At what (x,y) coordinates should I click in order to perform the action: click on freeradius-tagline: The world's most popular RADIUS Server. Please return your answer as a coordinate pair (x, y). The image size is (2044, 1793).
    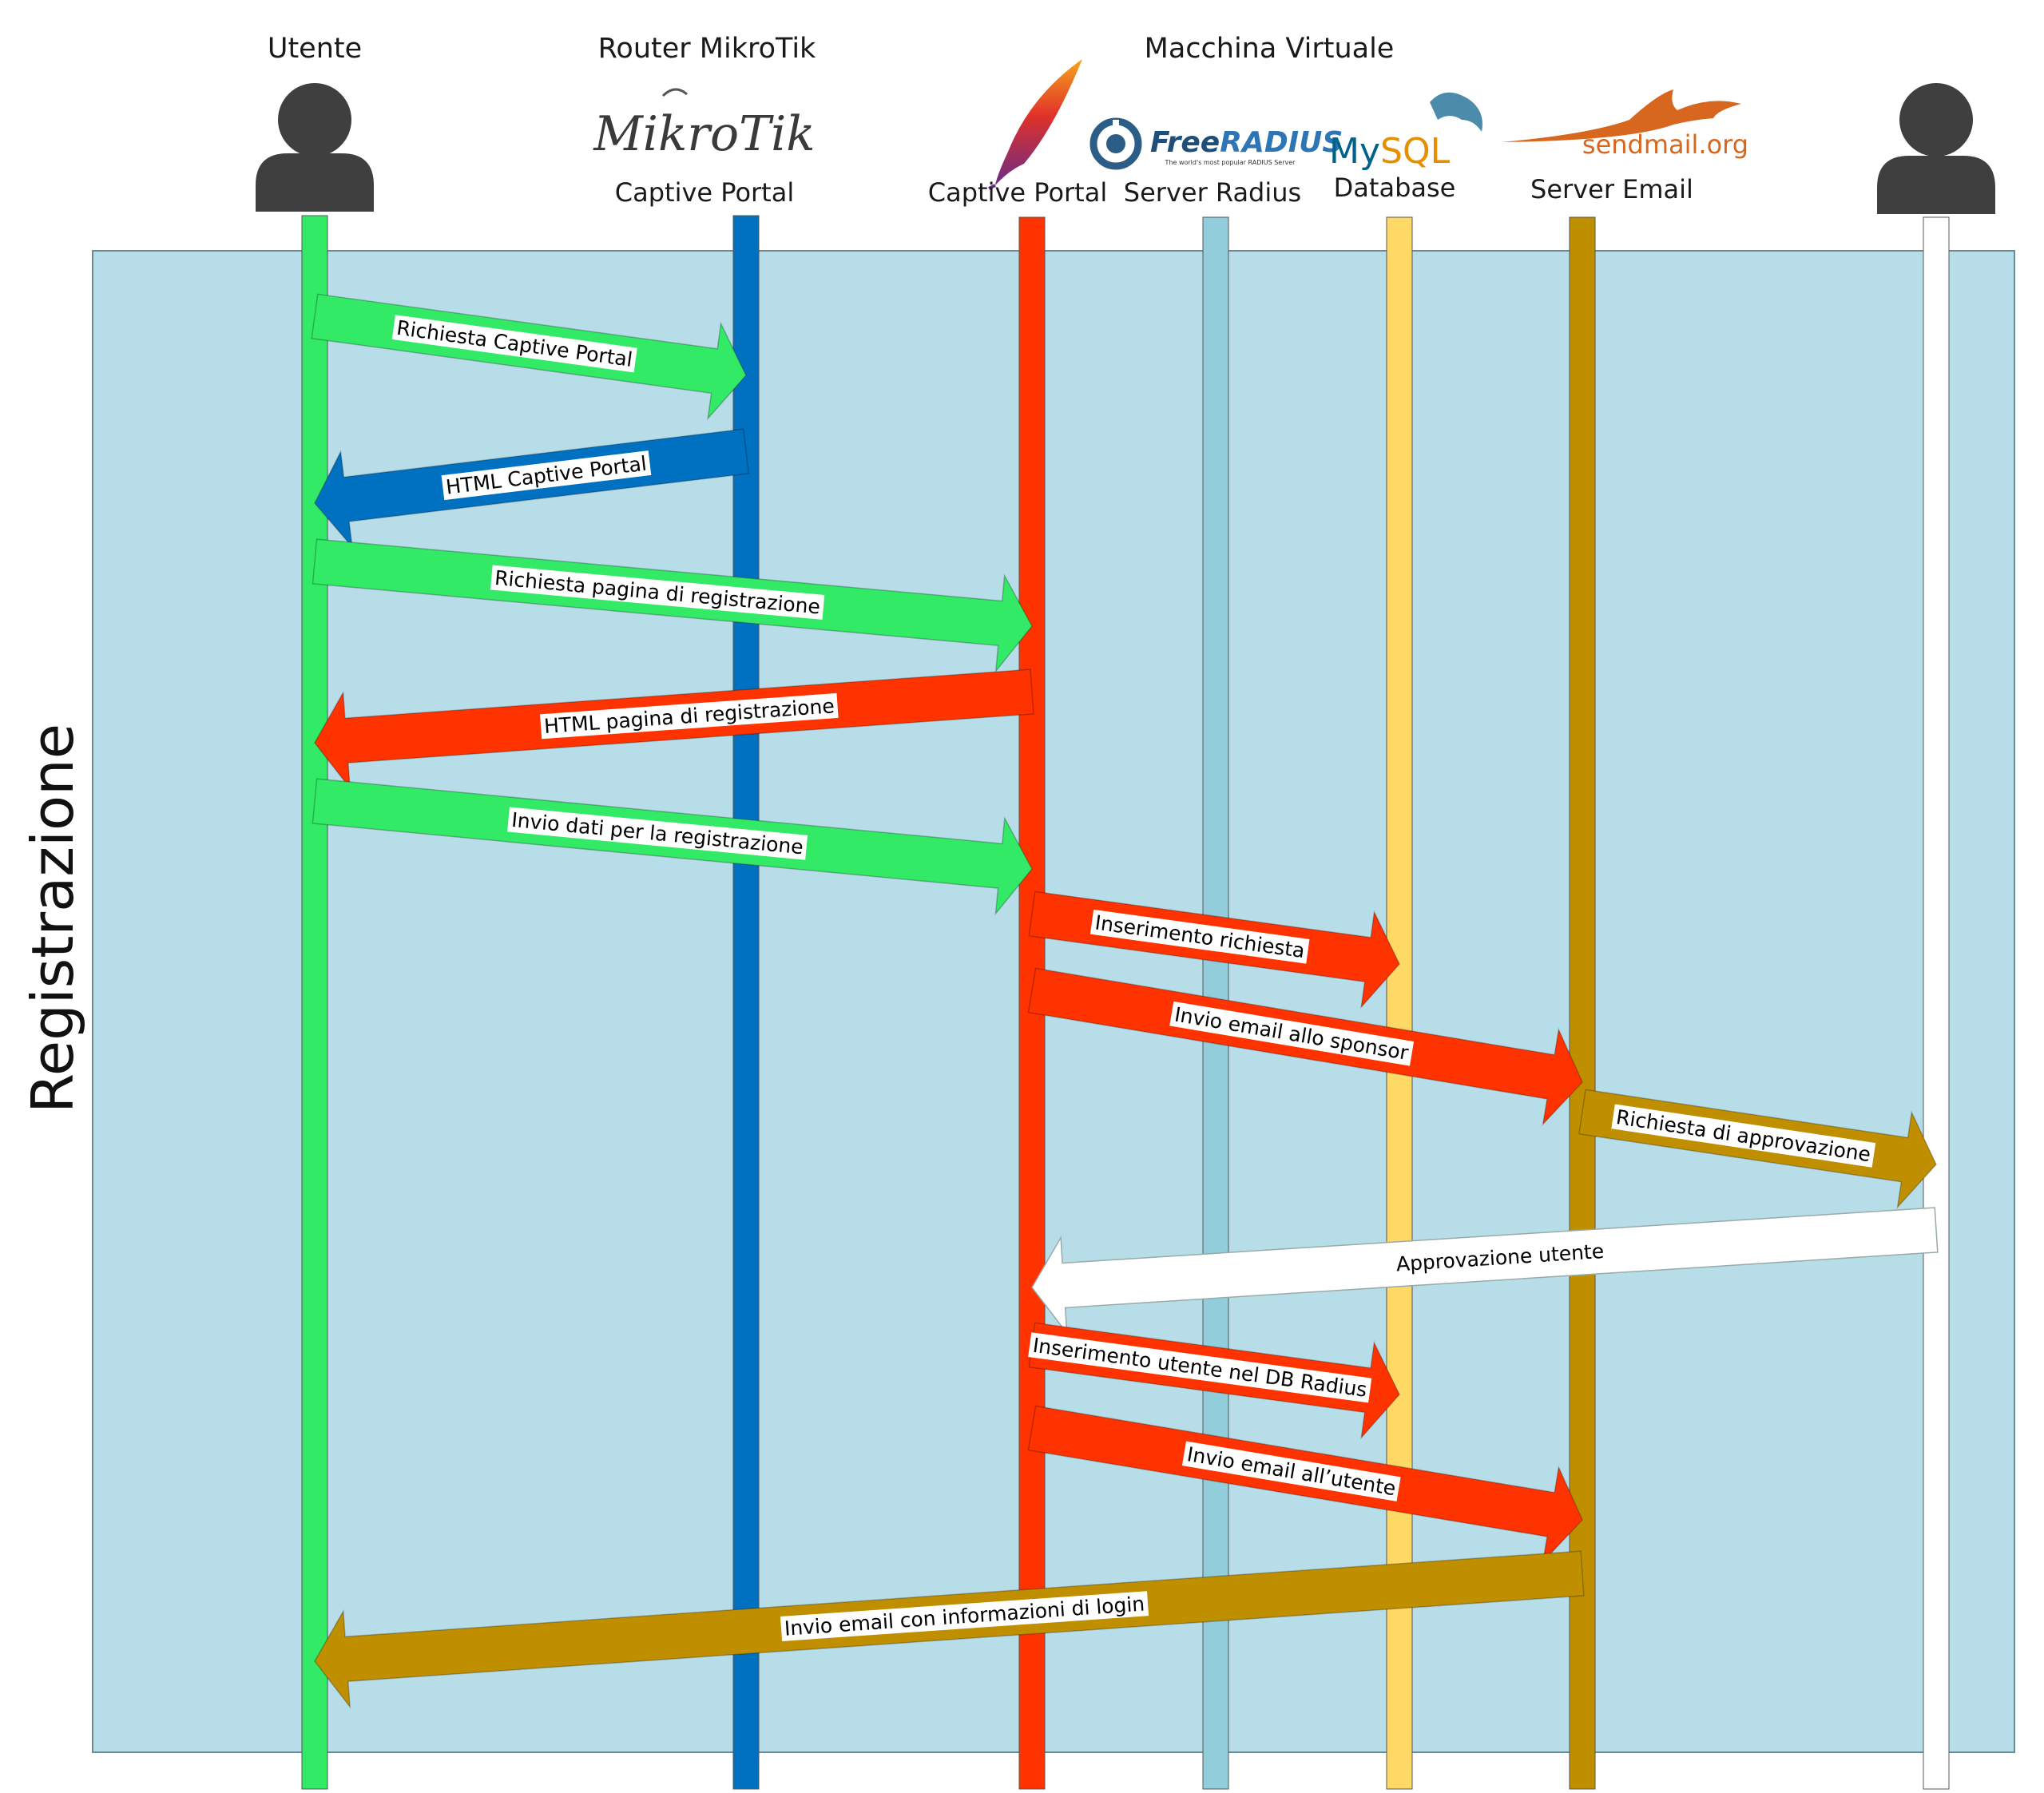
    Looking at the image, I should click on (1230, 162).